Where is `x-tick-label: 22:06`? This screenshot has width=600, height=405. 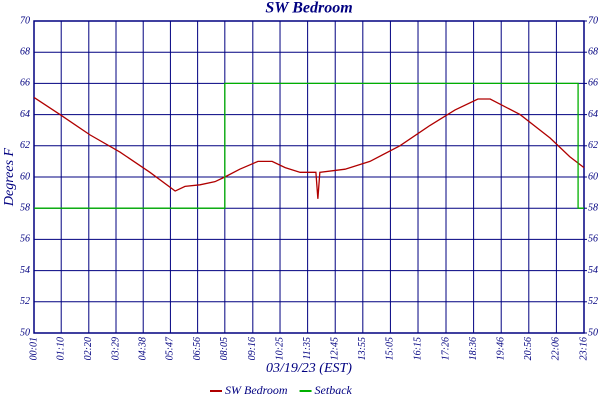 x-tick-label: 22:06 is located at coordinates (556, 348).